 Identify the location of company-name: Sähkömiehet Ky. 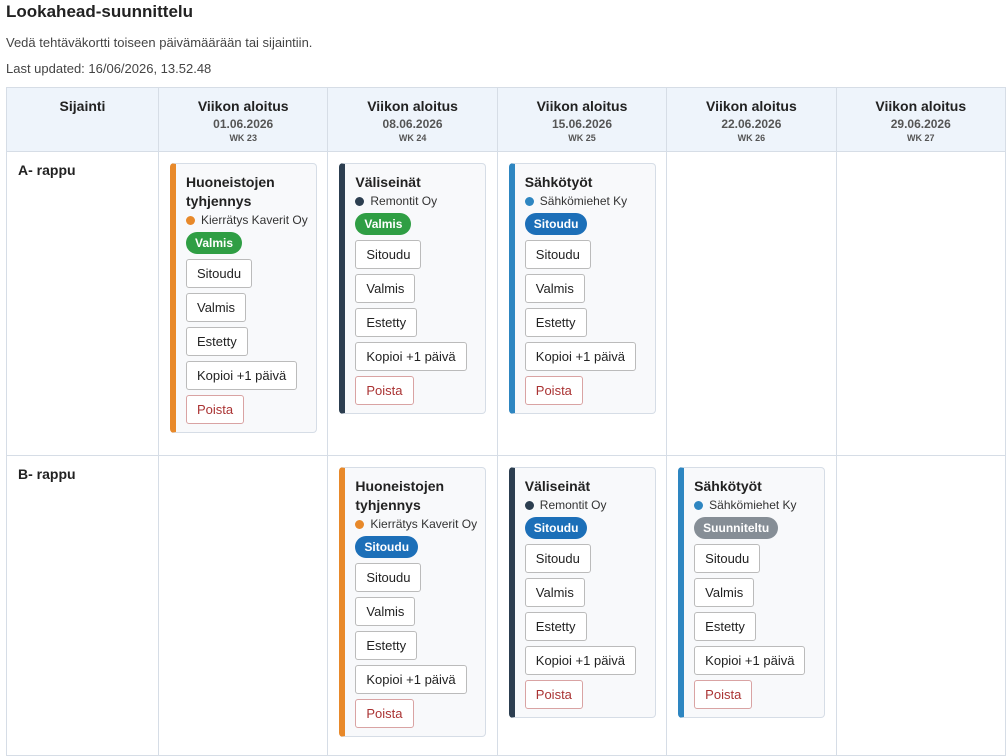
(583, 201).